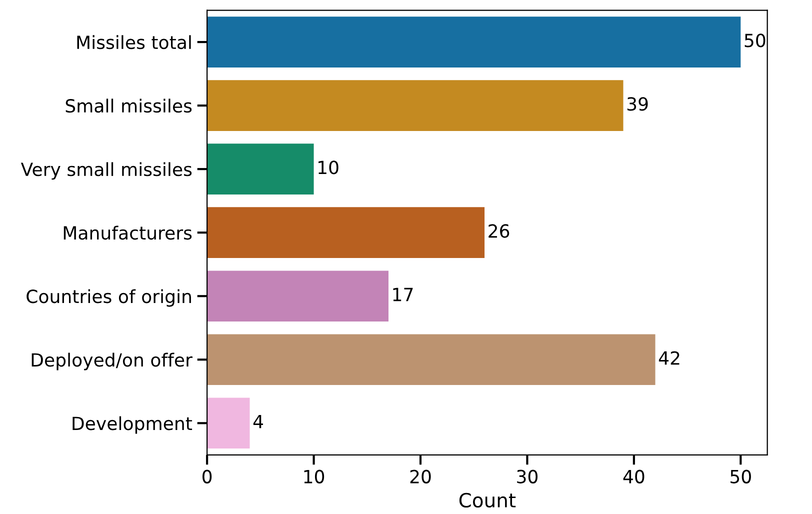  I want to click on data-label: 17, so click(403, 295).